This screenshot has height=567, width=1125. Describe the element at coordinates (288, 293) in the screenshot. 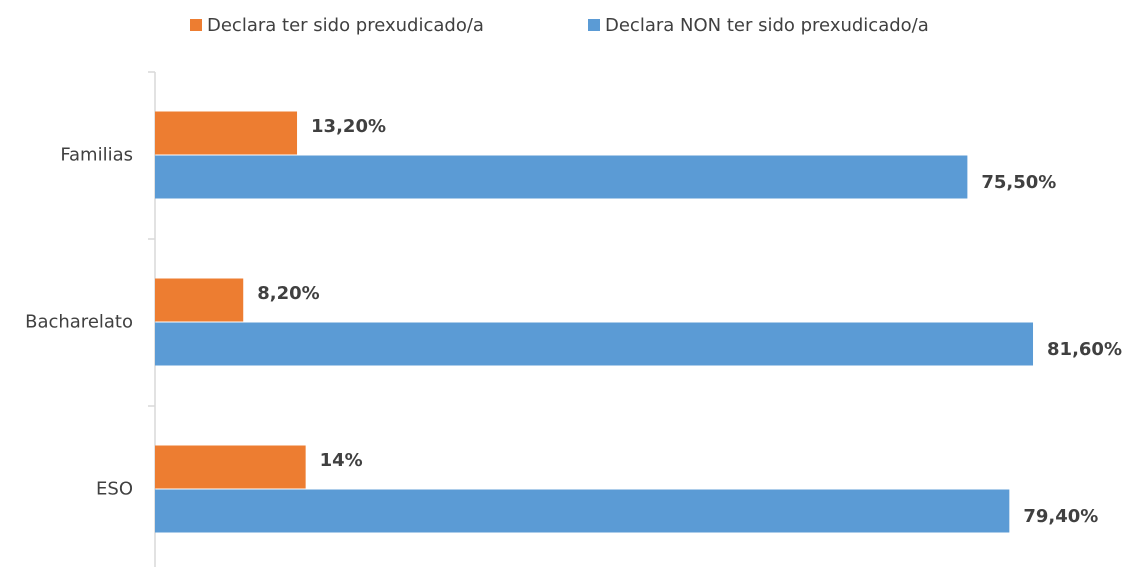

I see `value-label: 8,20%` at that location.